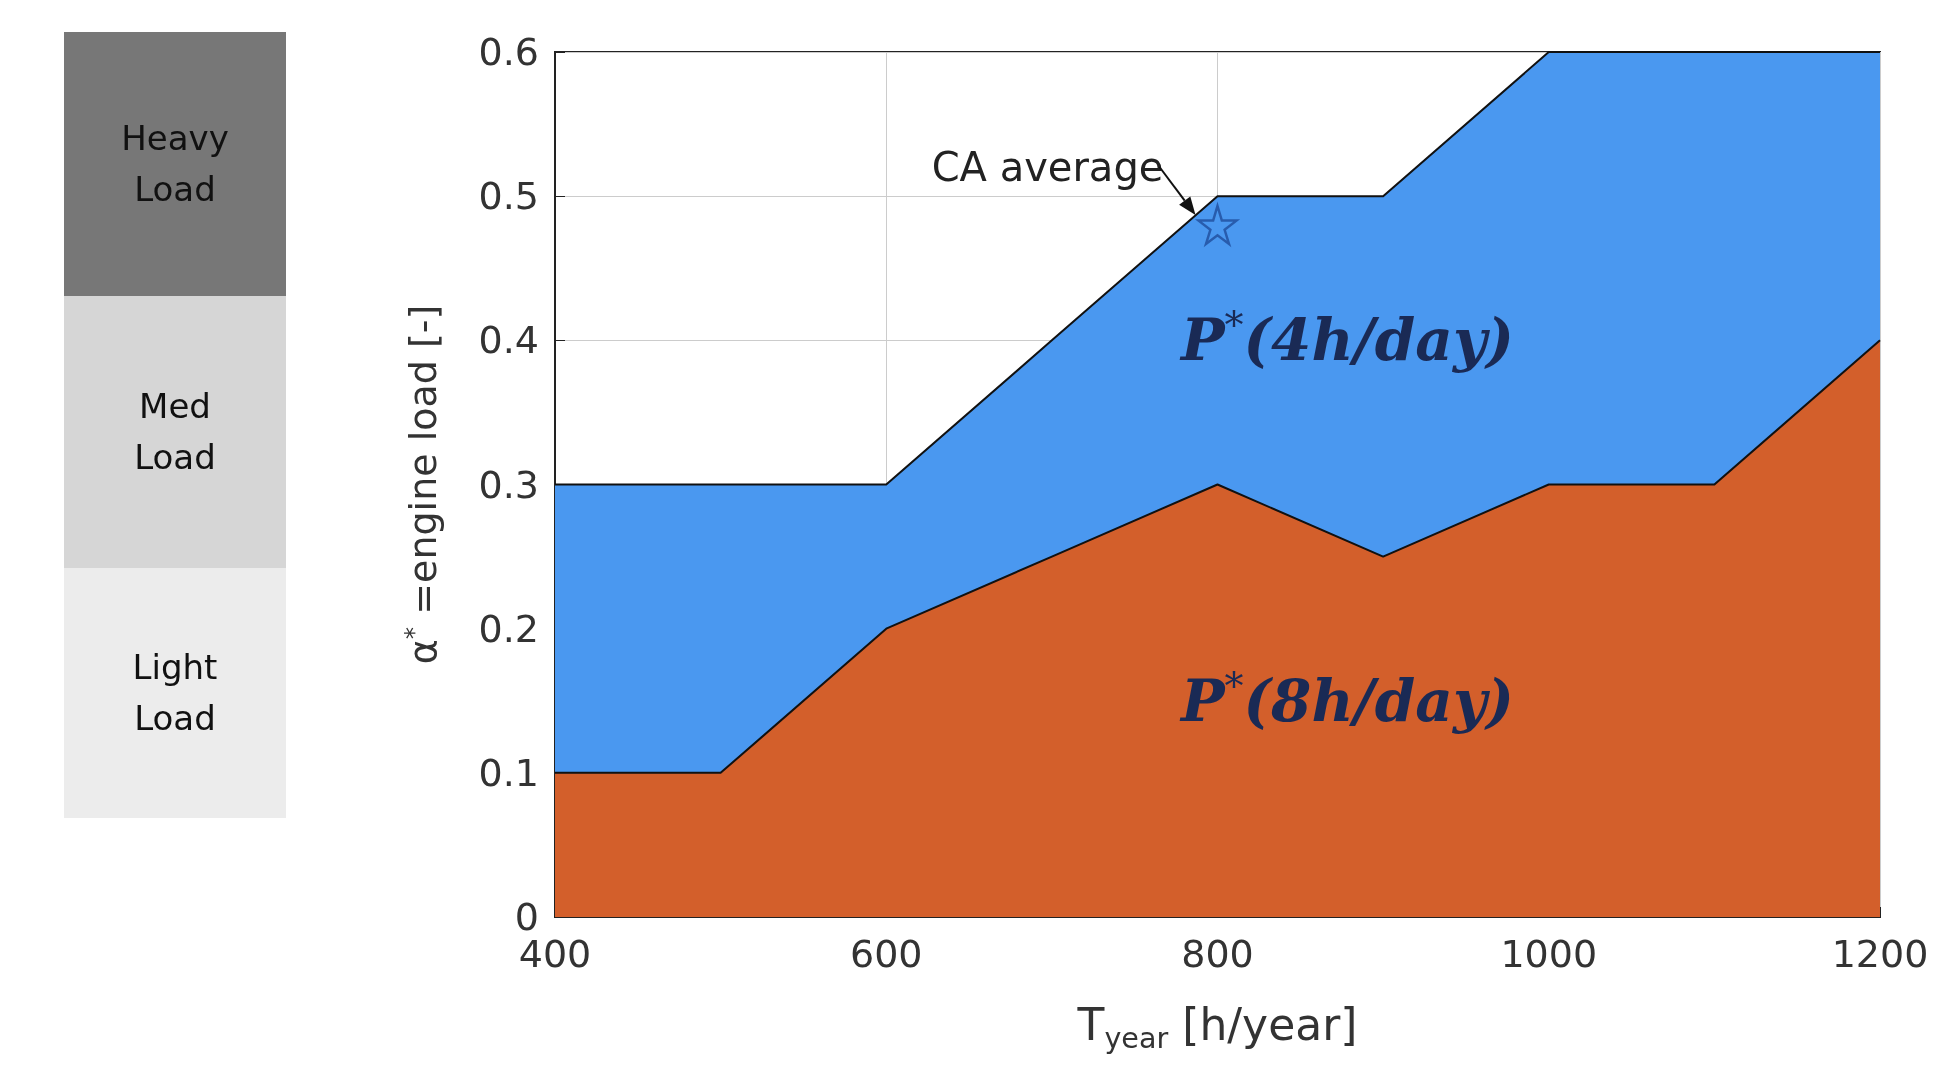 This screenshot has width=1954, height=1084. I want to click on x-tick-label: 800, so click(1217, 954).